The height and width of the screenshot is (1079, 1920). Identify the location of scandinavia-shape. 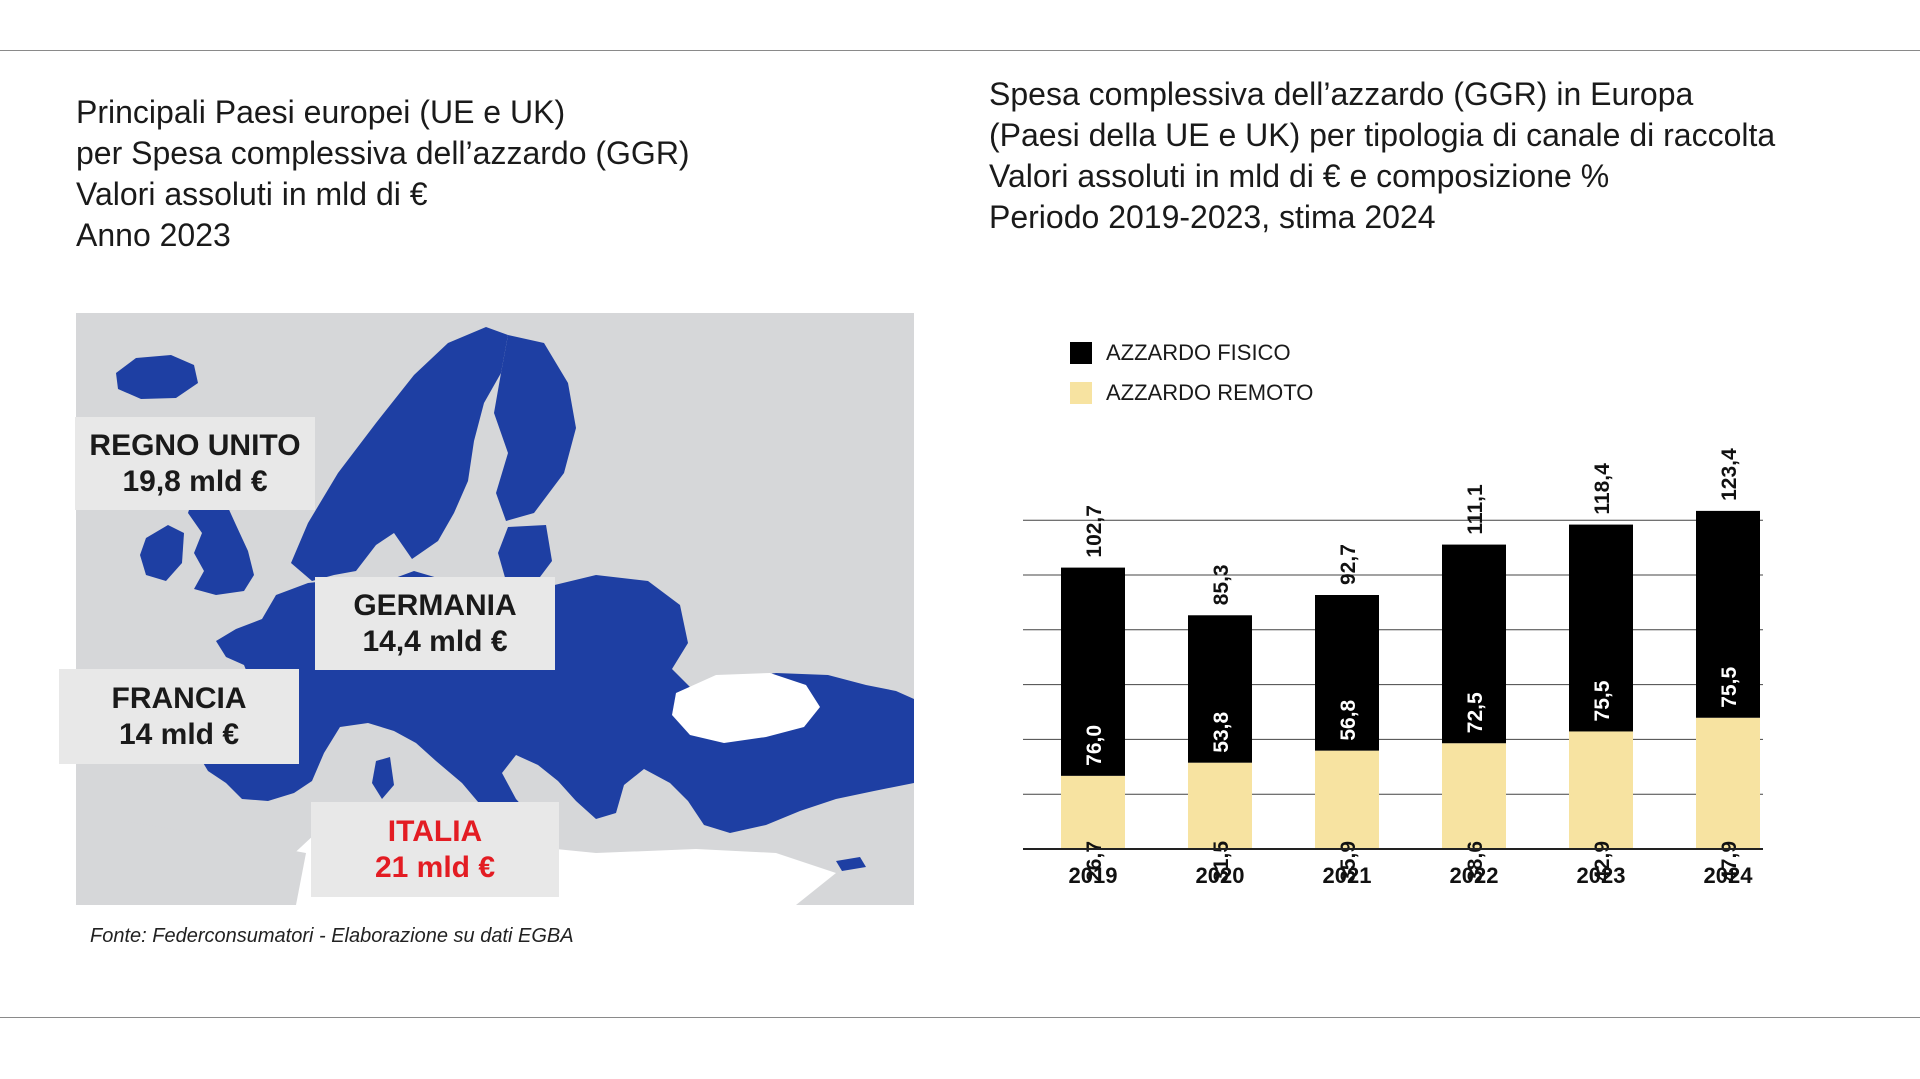
(399, 454).